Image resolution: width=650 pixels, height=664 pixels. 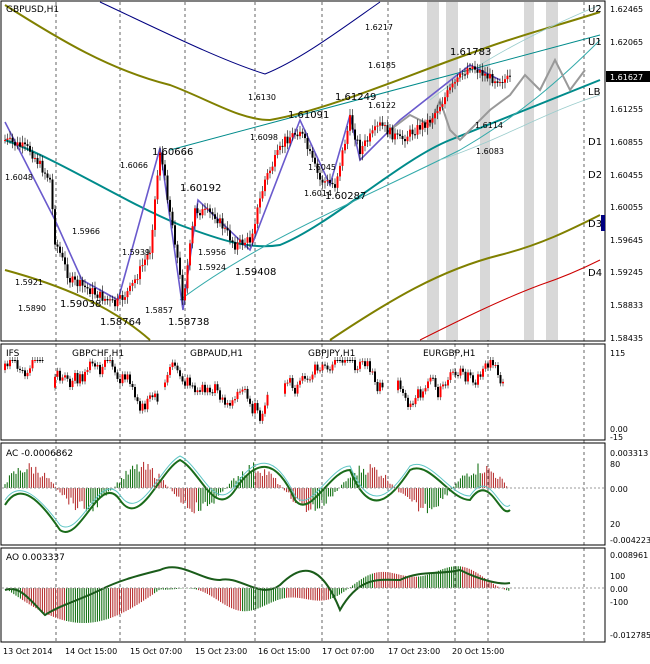 I want to click on svg-text: D2, so click(x=595, y=175).